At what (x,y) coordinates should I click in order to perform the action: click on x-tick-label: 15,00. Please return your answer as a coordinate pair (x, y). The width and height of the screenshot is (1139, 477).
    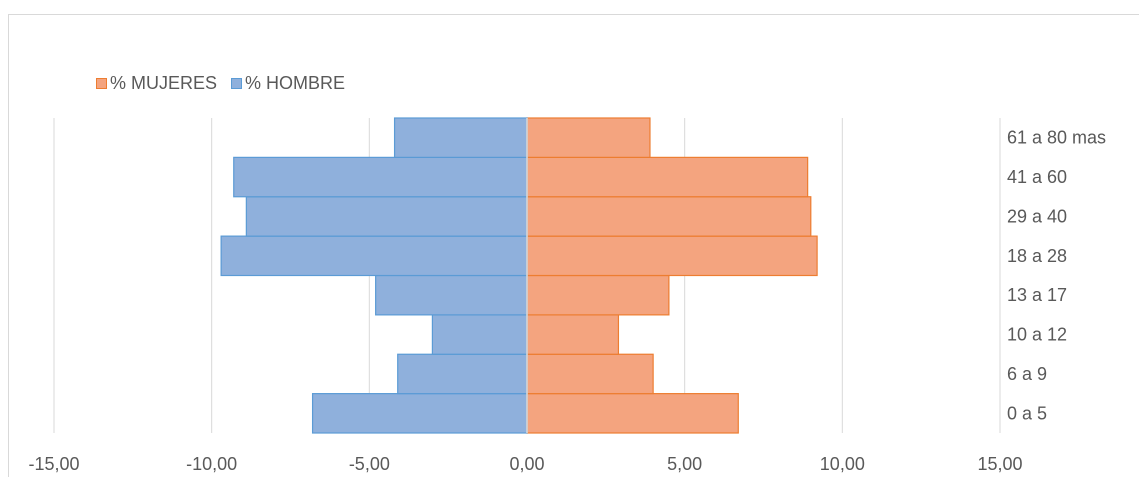
    Looking at the image, I should click on (999, 464).